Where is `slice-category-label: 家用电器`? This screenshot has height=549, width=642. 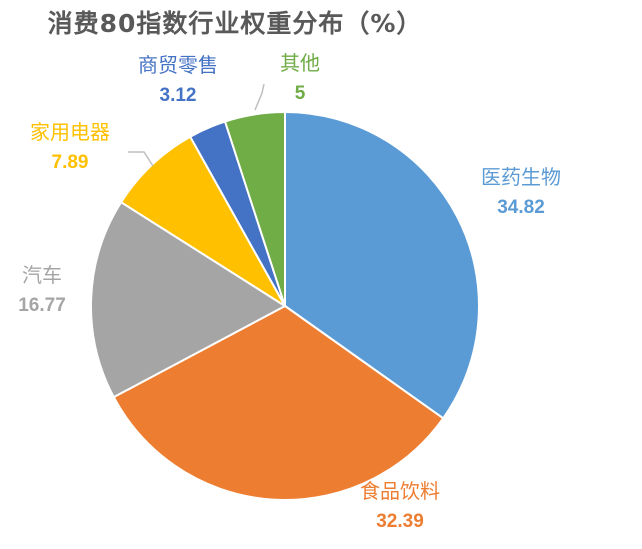
slice-category-label: 家用电器 is located at coordinates (70, 132).